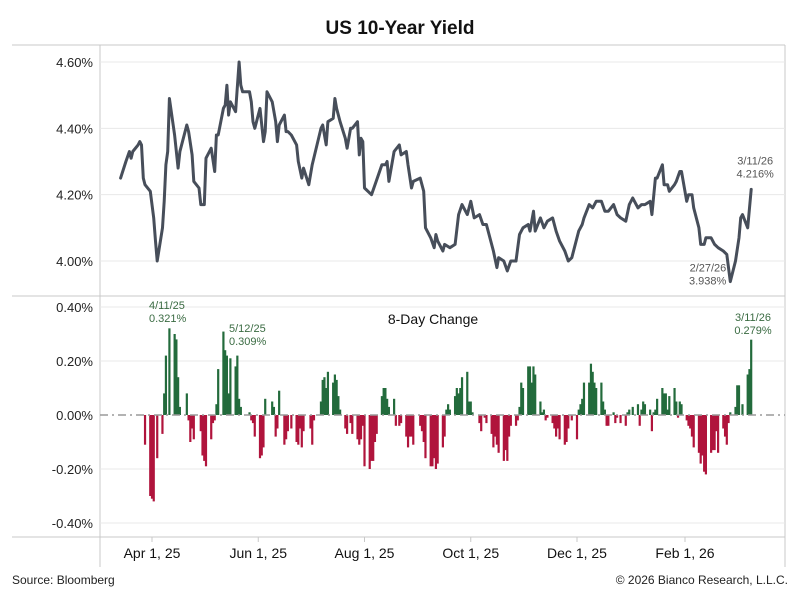  What do you see at coordinates (74, 62) in the screenshot?
I see `top-y-tick-label: 4.60%` at bounding box center [74, 62].